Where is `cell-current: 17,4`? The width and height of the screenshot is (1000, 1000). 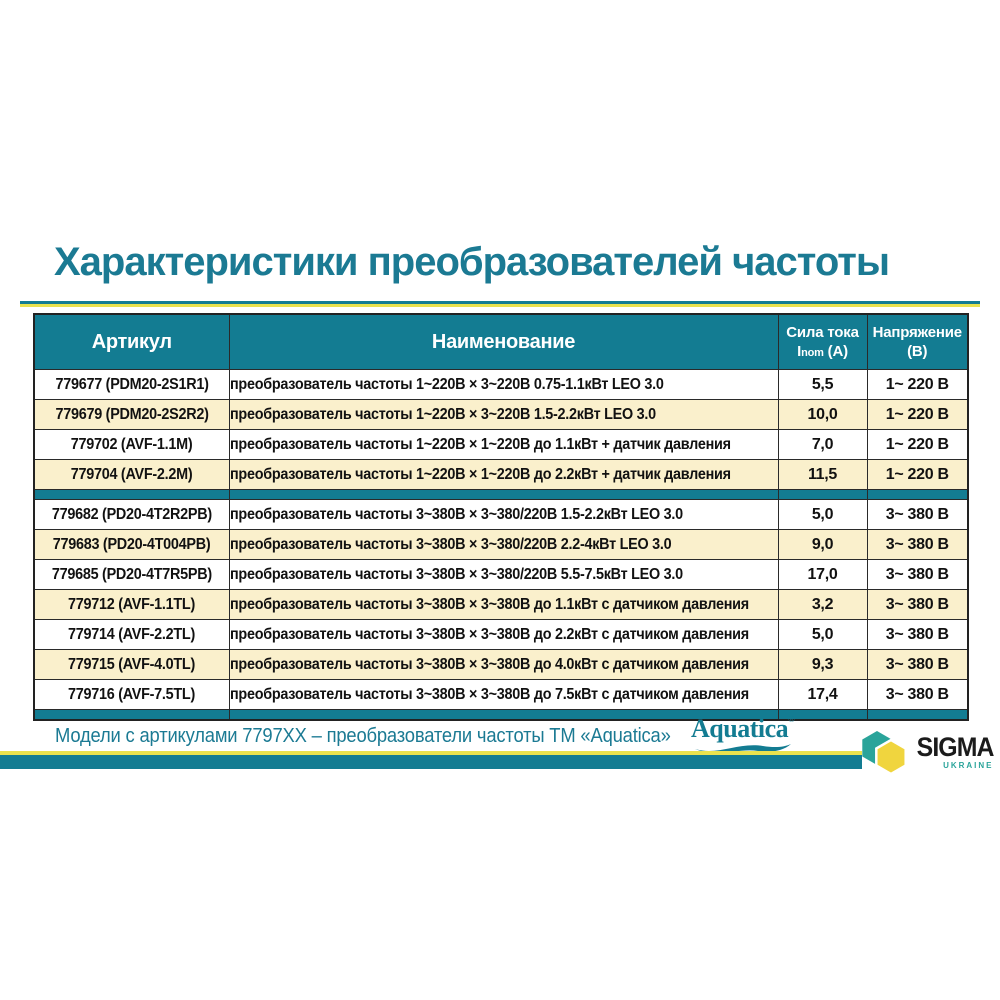 cell-current: 17,4 is located at coordinates (822, 694).